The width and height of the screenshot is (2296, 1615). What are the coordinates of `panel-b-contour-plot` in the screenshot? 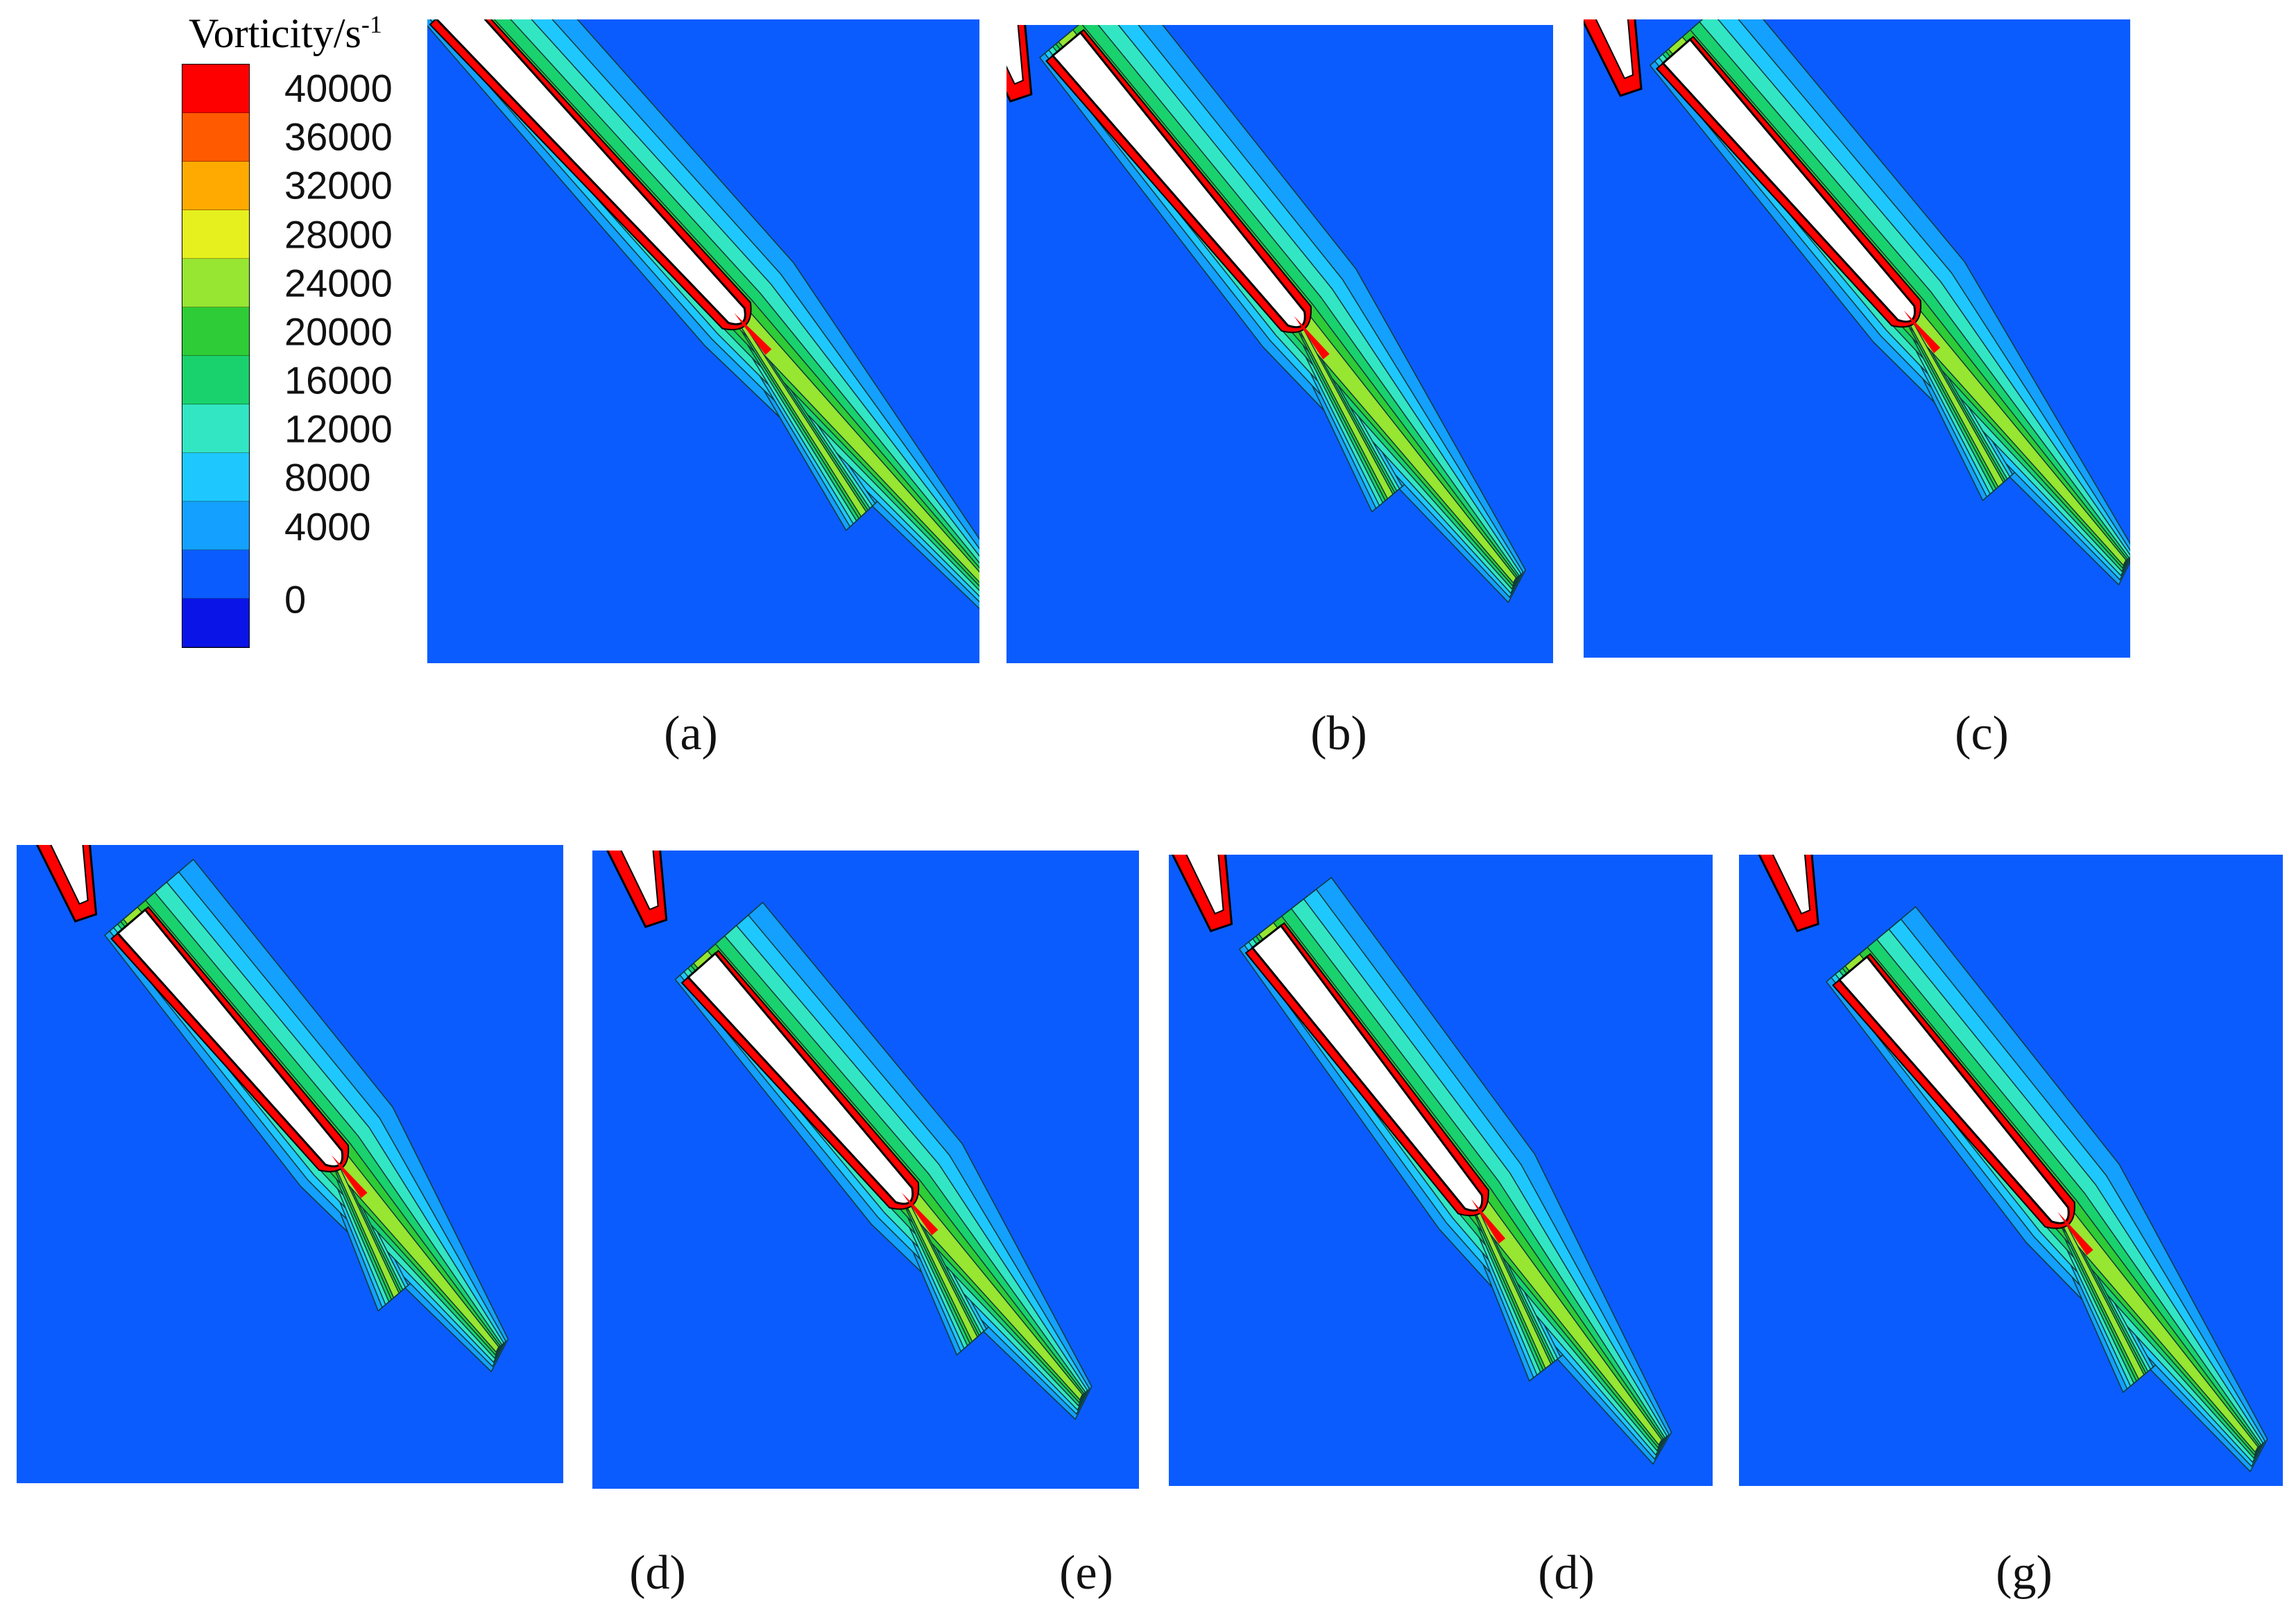 It's located at (1279, 344).